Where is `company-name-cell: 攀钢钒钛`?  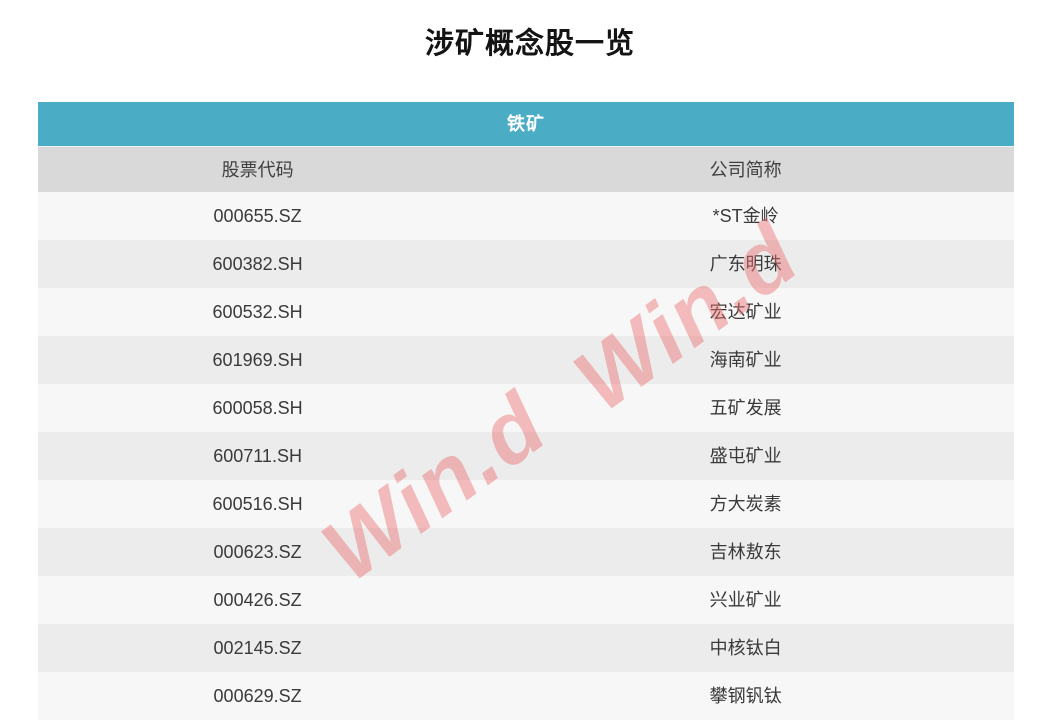
company-name-cell: 攀钢钒钛 is located at coordinates (745, 696).